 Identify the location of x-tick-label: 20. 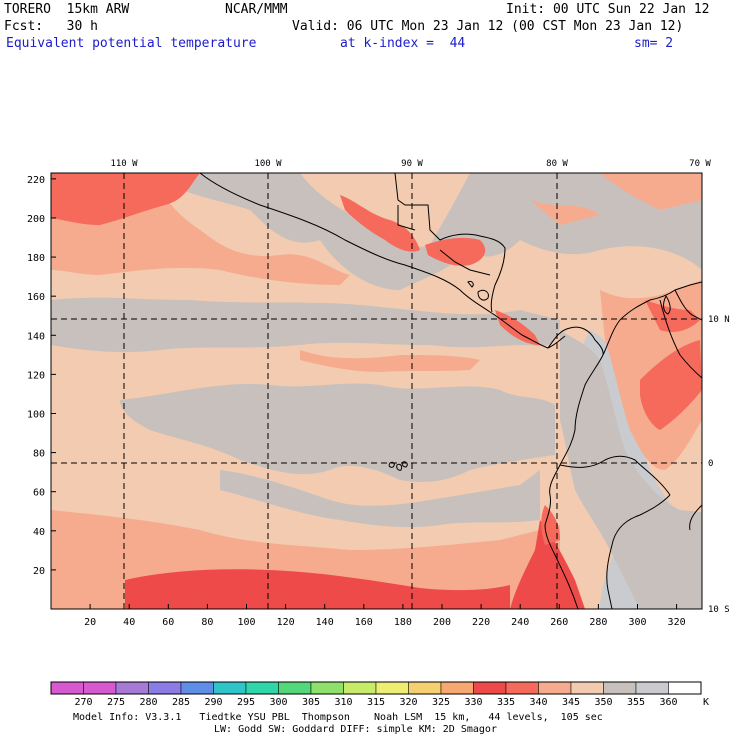
(90, 622).